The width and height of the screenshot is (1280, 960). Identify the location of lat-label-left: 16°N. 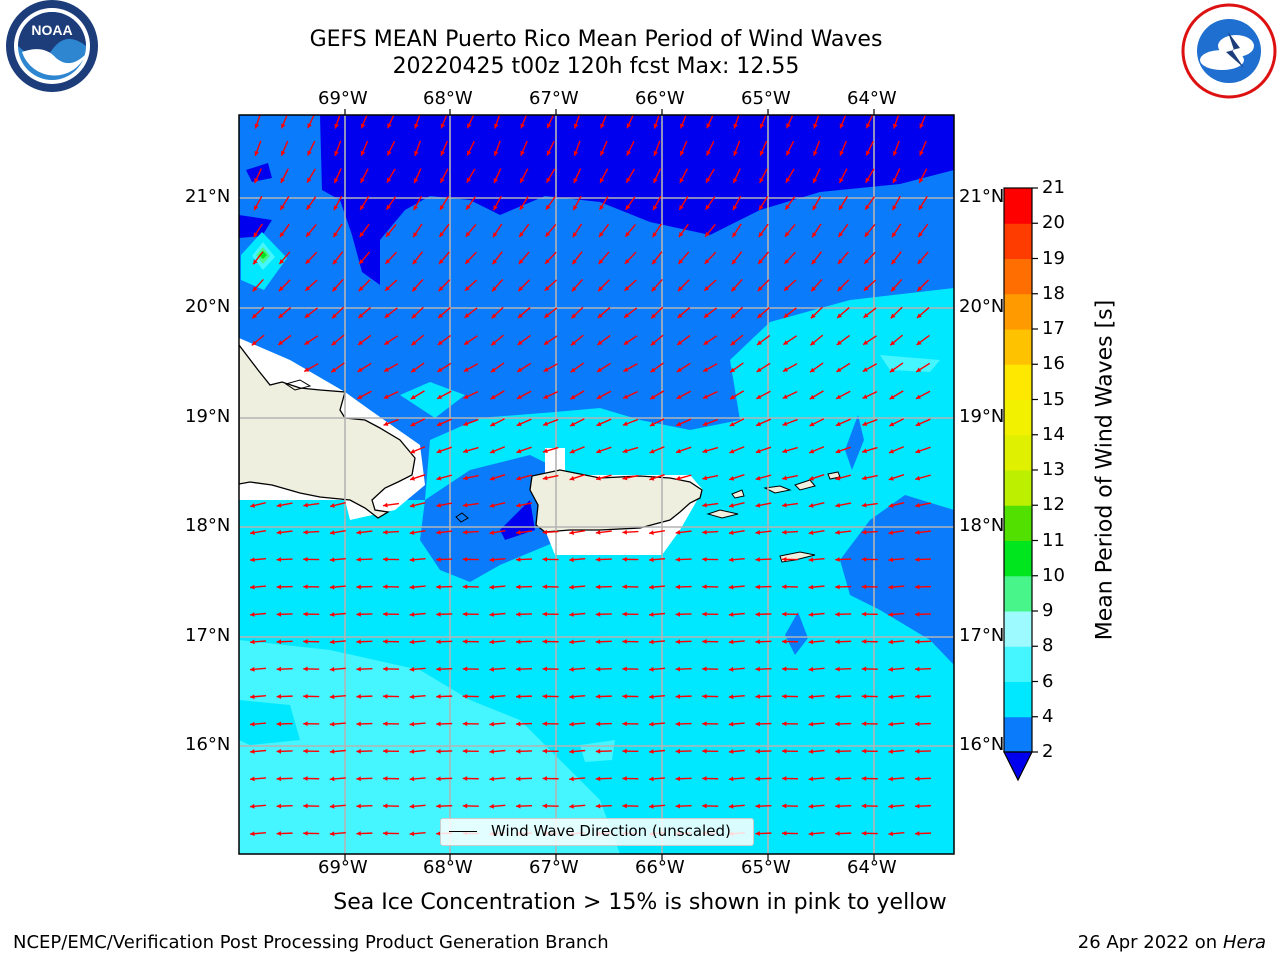
(208, 744).